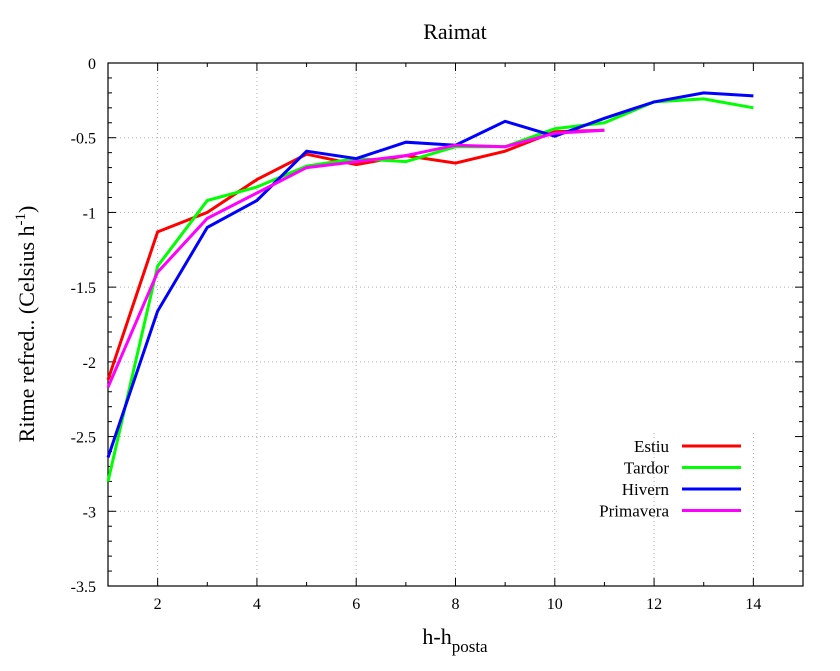 The height and width of the screenshot is (671, 840). Describe the element at coordinates (555, 604) in the screenshot. I see `x-tick-label: 10` at that location.